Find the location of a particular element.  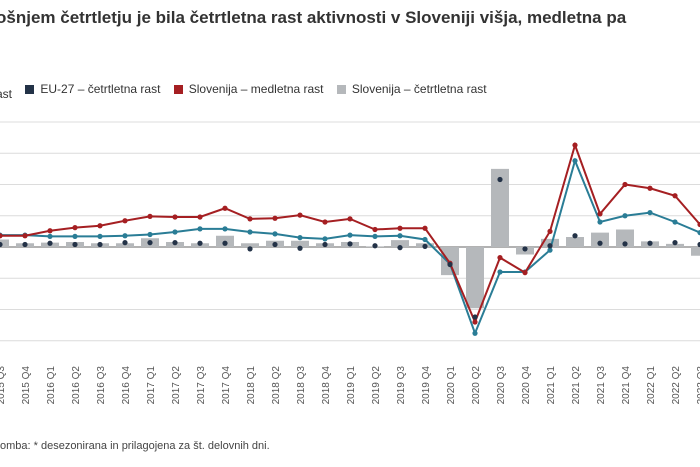

x-tick-label: 2021 Q2 is located at coordinates (576, 385).